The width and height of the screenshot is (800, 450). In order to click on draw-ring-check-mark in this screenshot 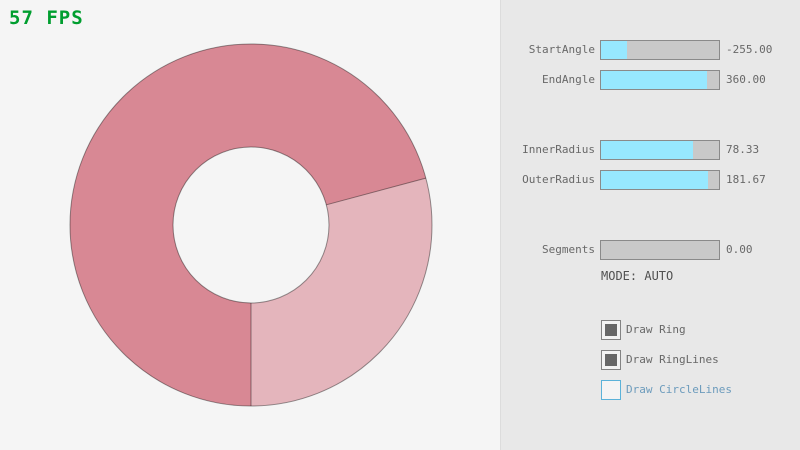, I will do `click(611, 330)`.